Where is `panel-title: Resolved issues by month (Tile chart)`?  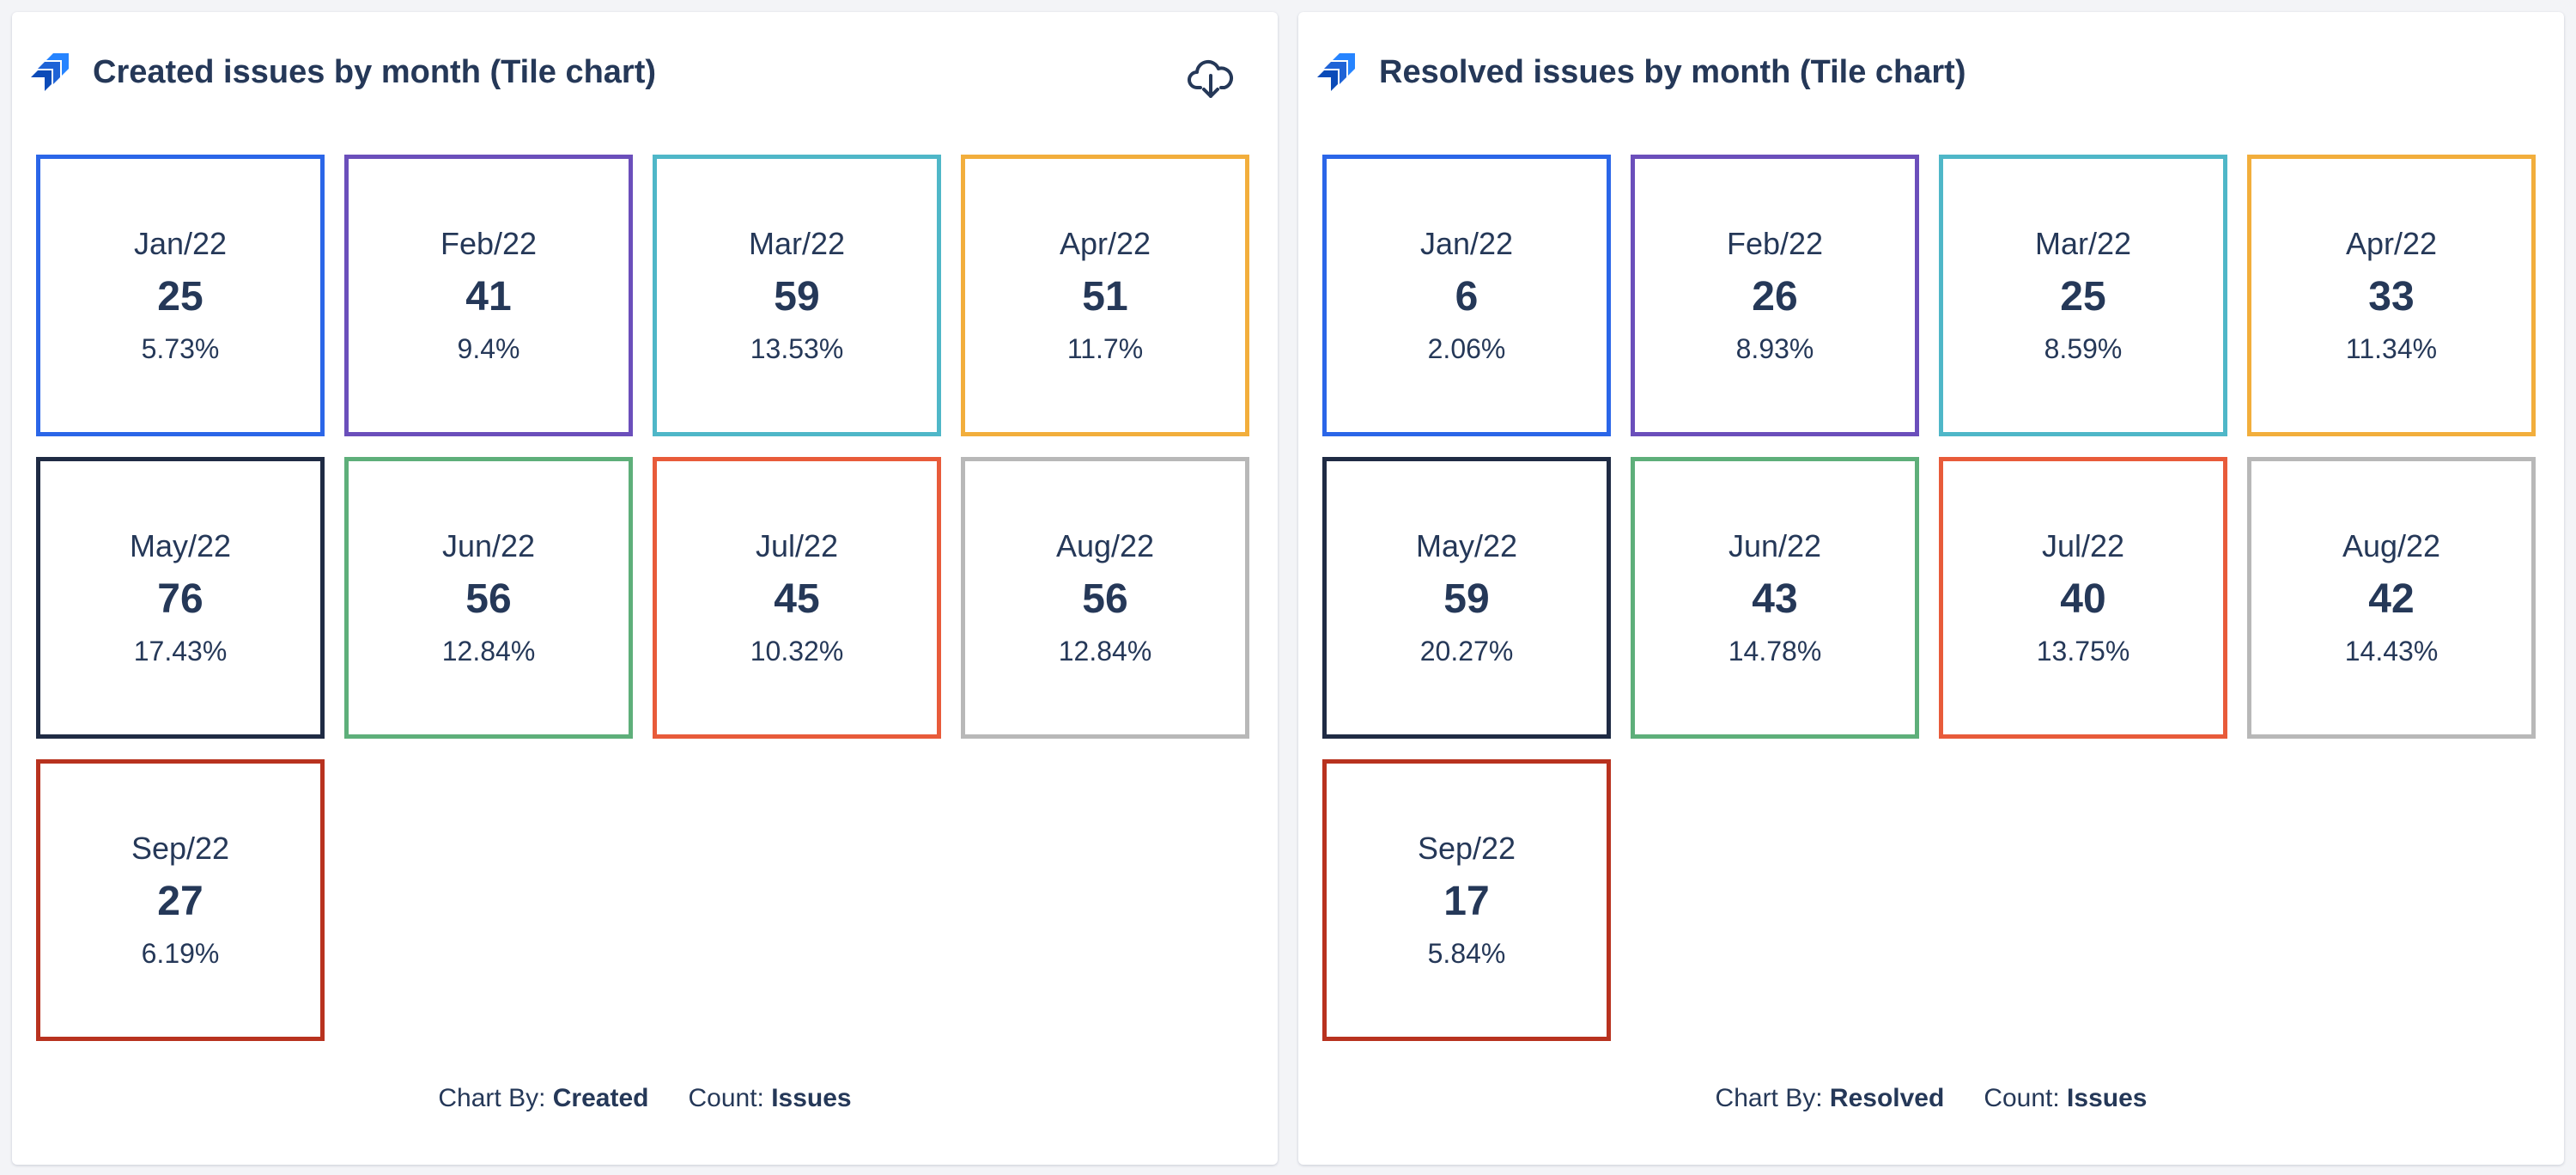 panel-title: Resolved issues by month (Tile chart) is located at coordinates (1672, 71).